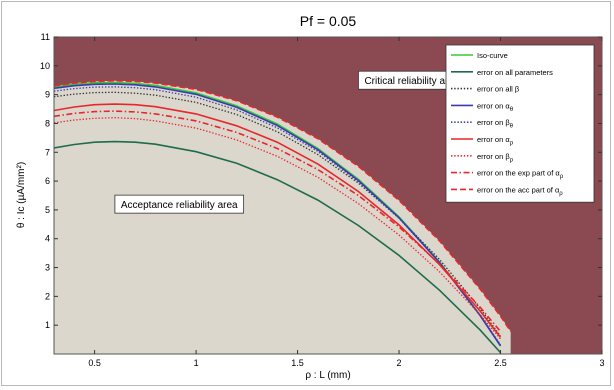 The width and height of the screenshot is (614, 390). I want to click on y-axis-label: θ : Ic (µA/mm²), so click(21, 195).